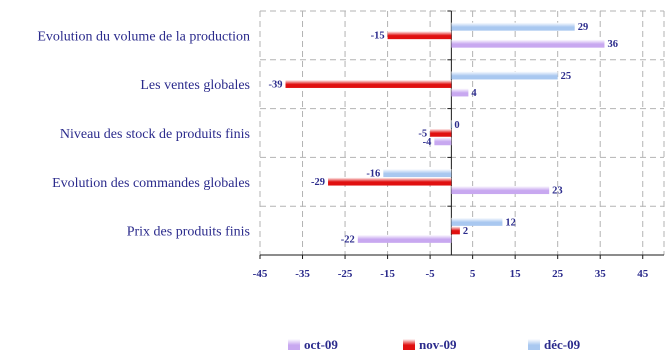 Image resolution: width=671 pixels, height=354 pixels. What do you see at coordinates (387, 274) in the screenshot?
I see `x-tick-label: -15` at bounding box center [387, 274].